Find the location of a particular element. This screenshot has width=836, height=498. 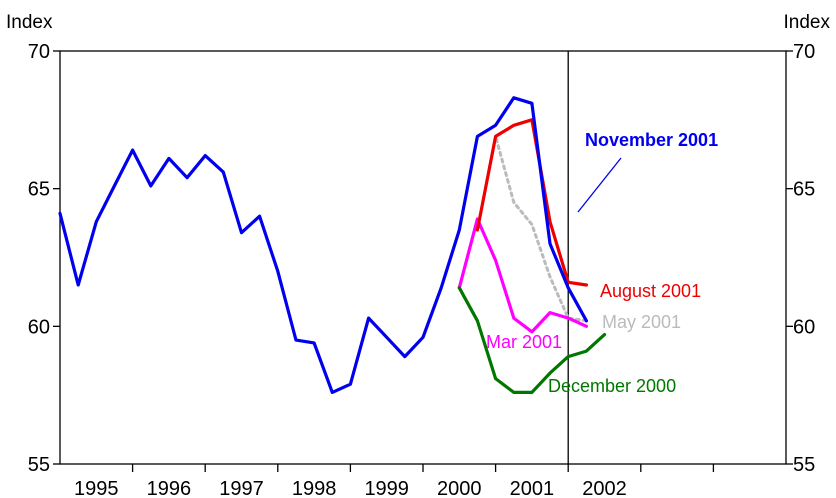

series-line-december-2000 is located at coordinates (532, 340).